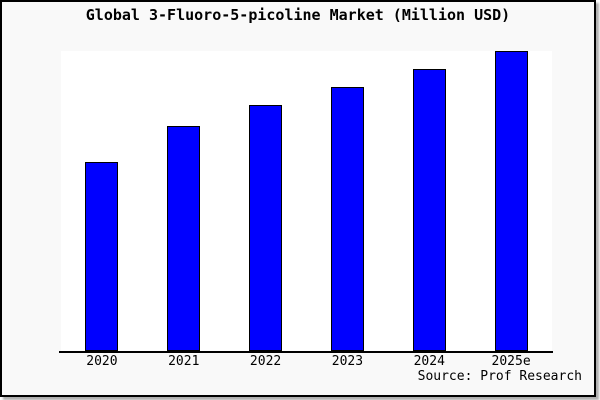  I want to click on bar-2021, so click(184, 238).